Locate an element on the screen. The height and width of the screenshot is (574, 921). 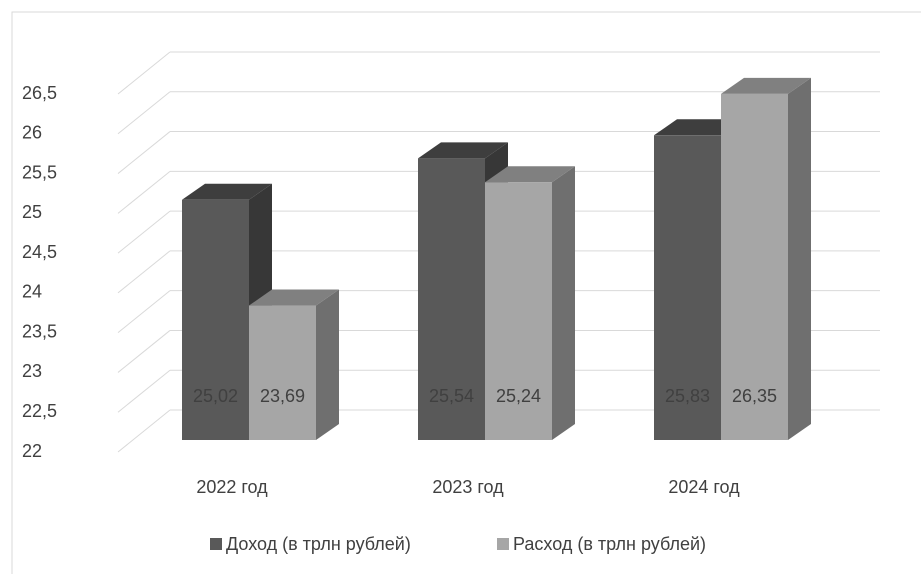
data-label: 25,02 is located at coordinates (215, 396).